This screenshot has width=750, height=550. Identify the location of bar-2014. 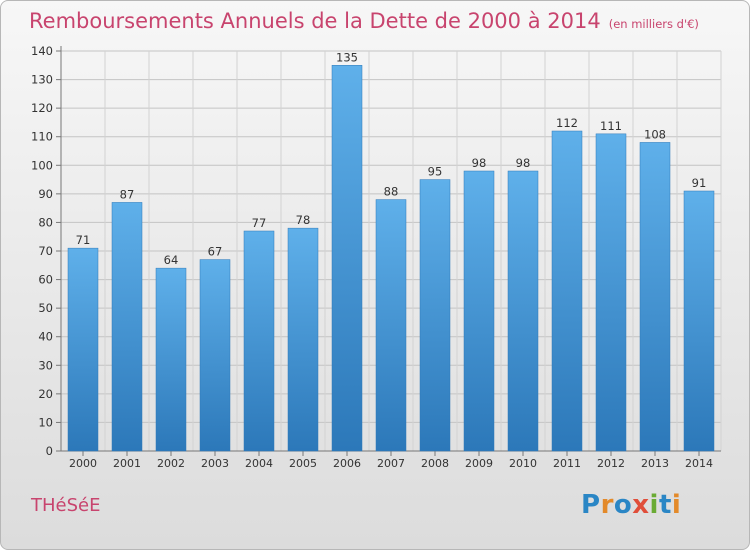
(699, 321).